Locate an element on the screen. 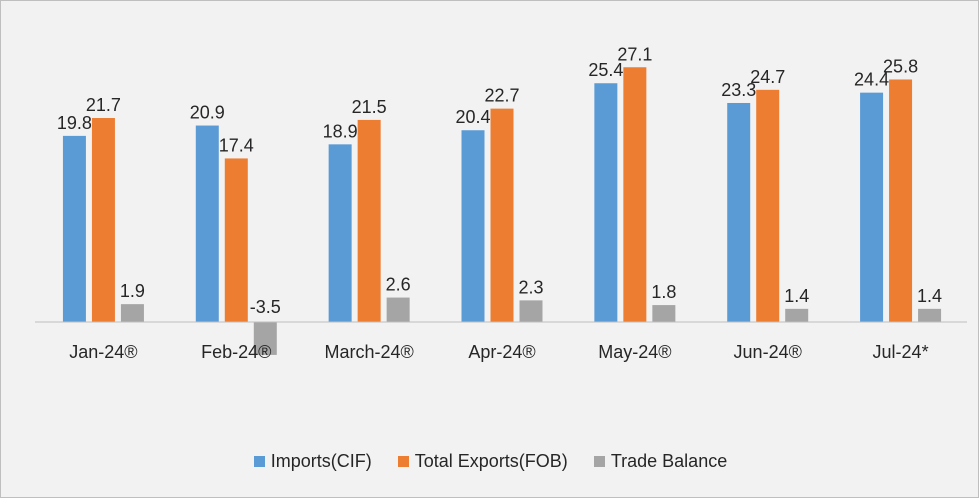 The image size is (979, 498). legend-swatch-imports is located at coordinates (259, 461).